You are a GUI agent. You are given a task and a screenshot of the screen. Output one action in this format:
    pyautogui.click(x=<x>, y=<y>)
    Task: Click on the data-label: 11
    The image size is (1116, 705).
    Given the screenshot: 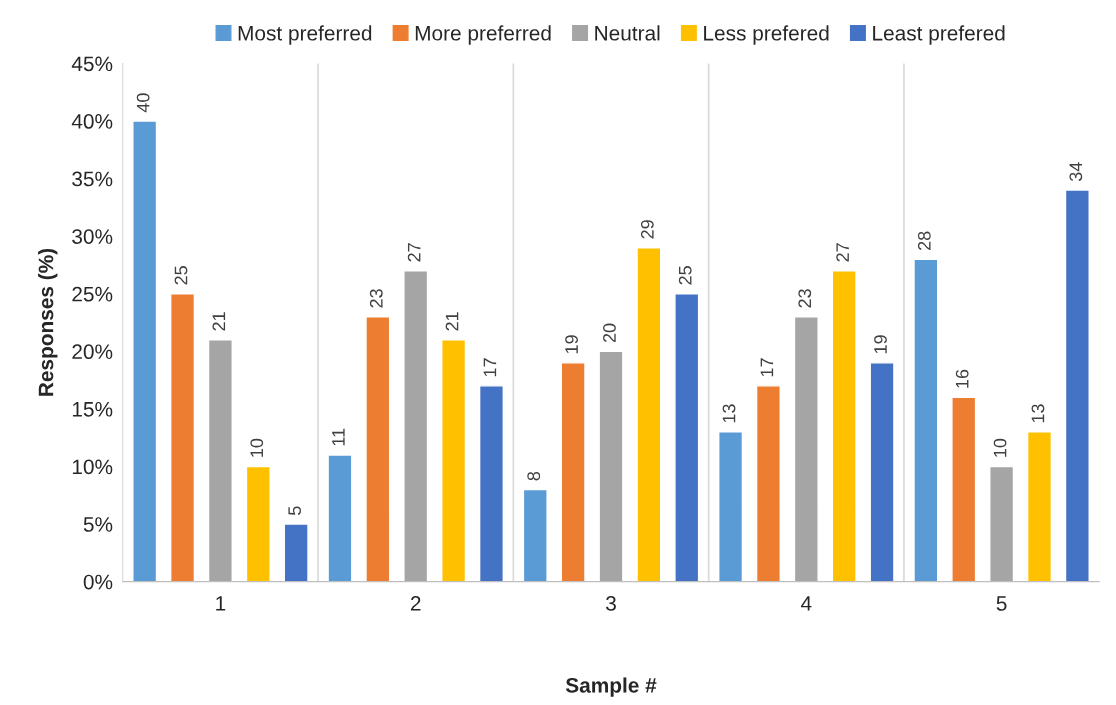 What is the action you would take?
    pyautogui.click(x=338, y=437)
    